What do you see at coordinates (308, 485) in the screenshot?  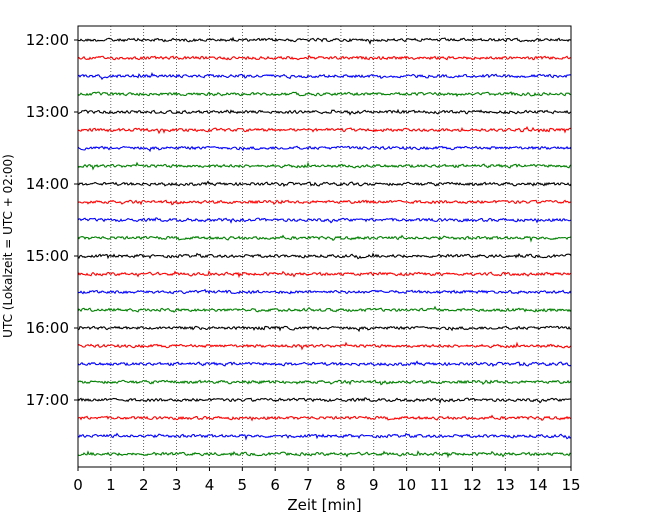 I see `x-tick-label: 7` at bounding box center [308, 485].